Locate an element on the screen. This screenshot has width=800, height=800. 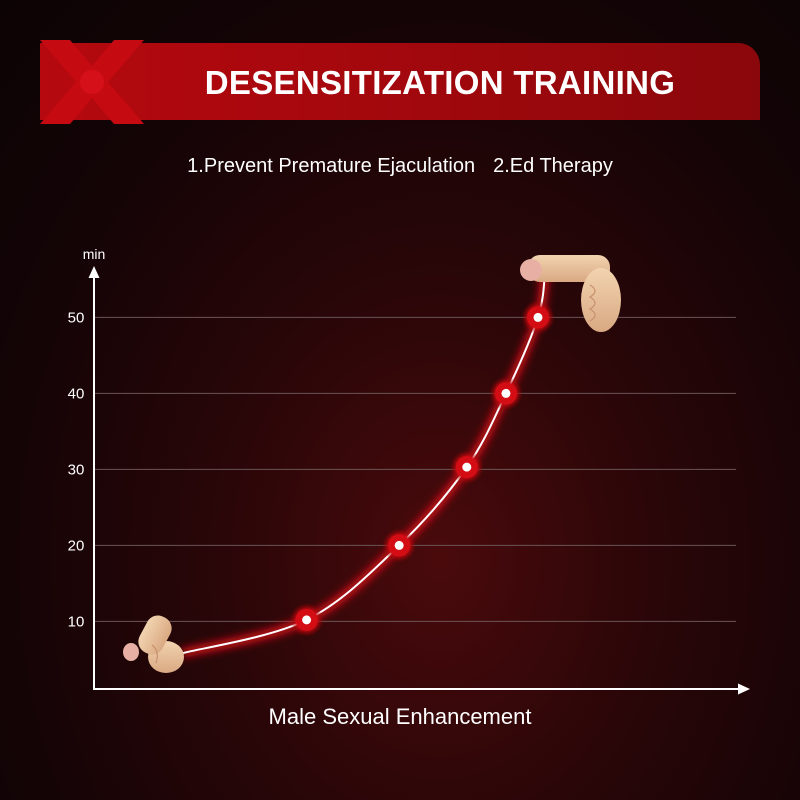
y-tick-label: 40 is located at coordinates (76, 393).